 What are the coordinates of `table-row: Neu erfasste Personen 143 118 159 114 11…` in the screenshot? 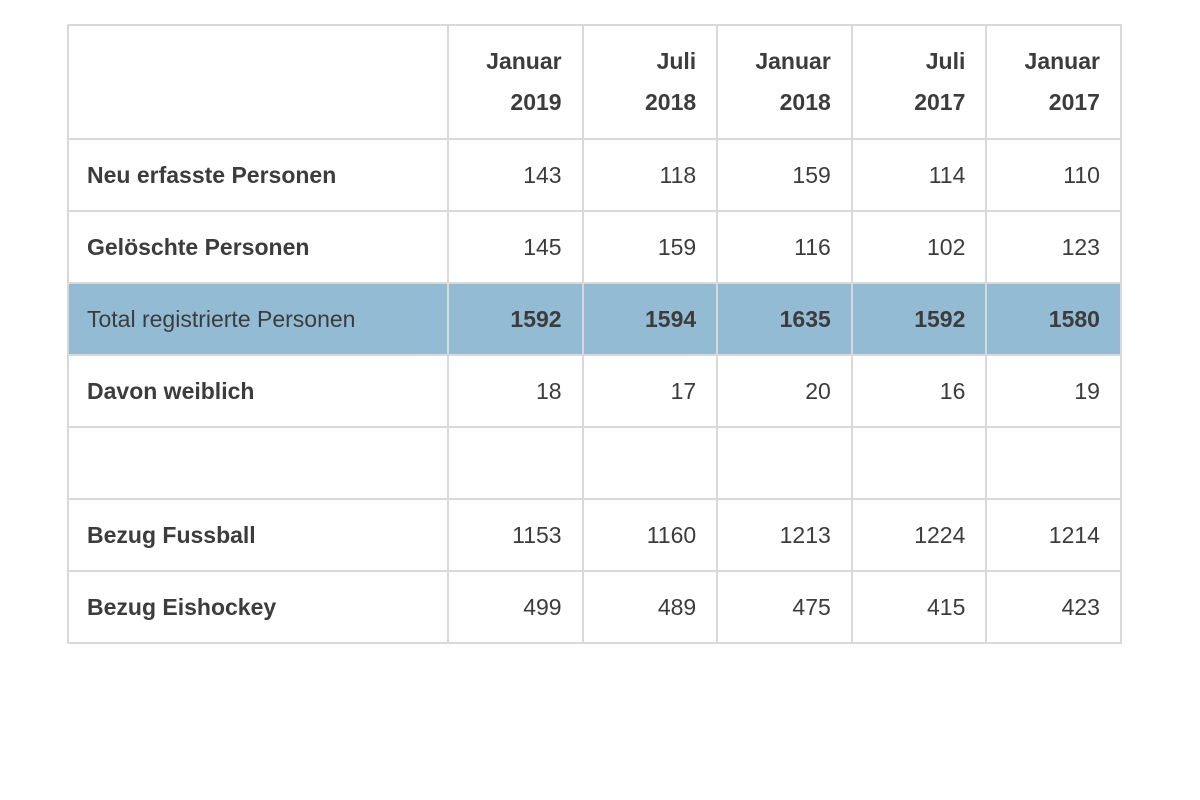 It's located at (594, 175).